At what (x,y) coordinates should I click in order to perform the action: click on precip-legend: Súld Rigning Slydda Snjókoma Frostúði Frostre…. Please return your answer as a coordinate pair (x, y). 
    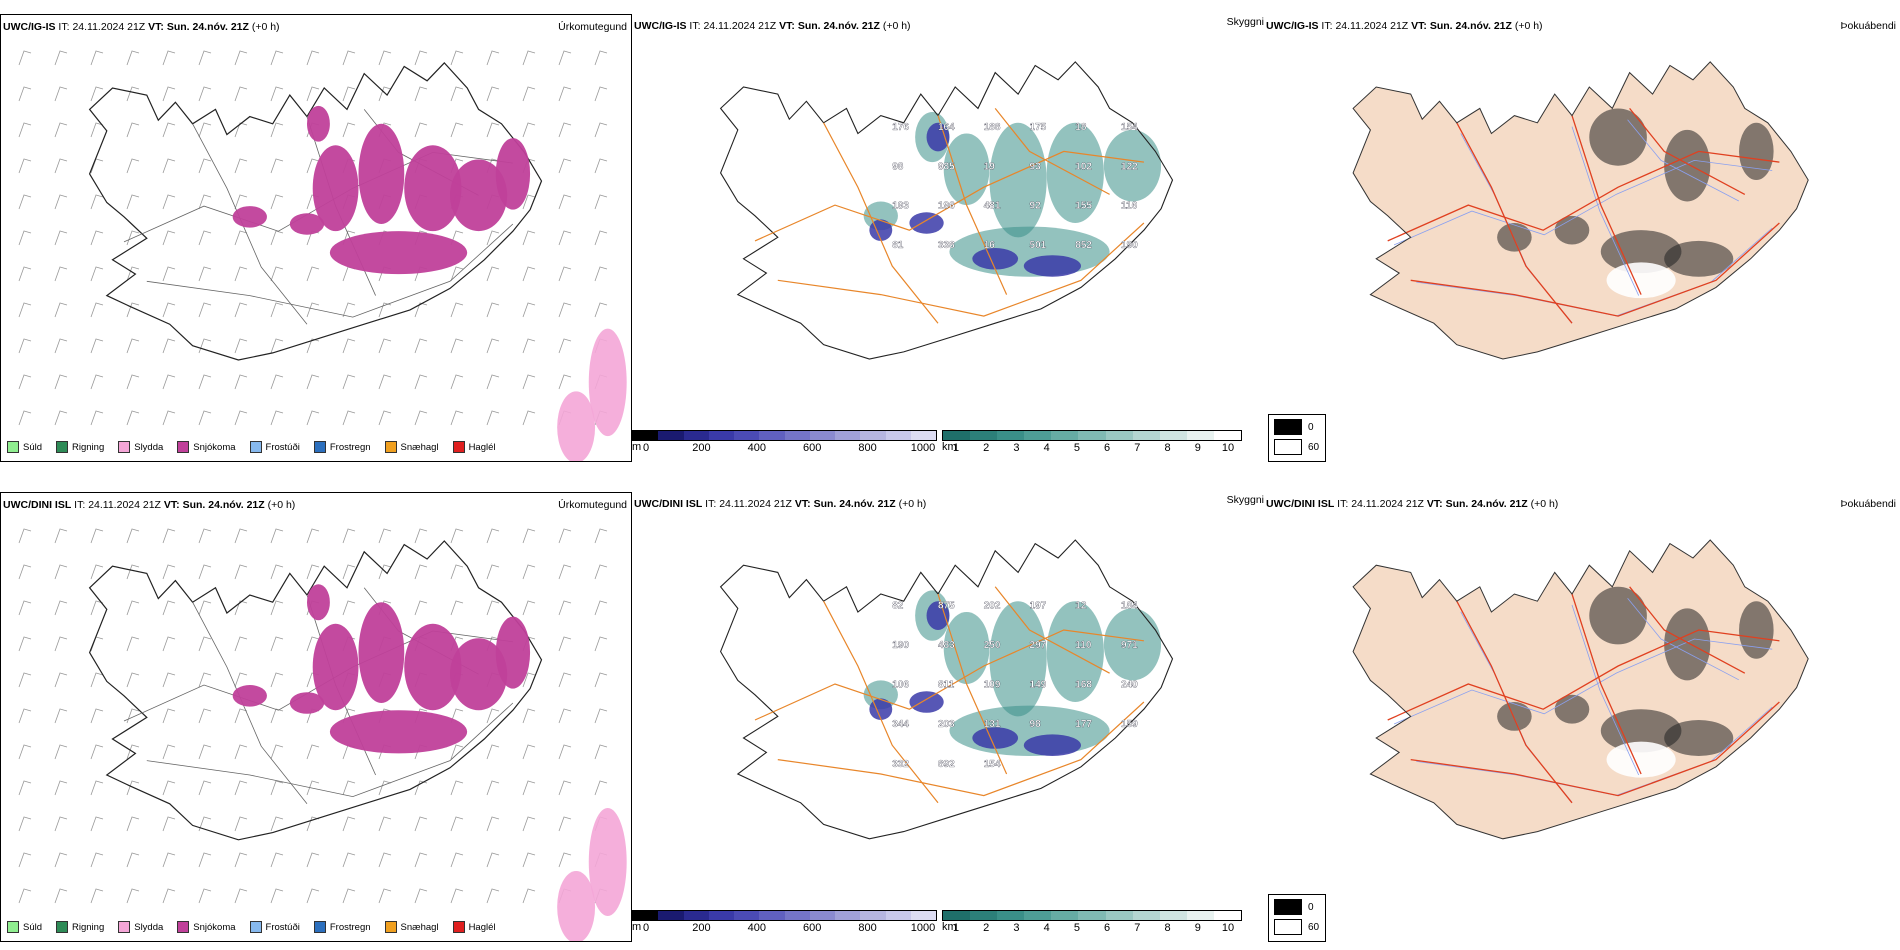
    Looking at the image, I should click on (255, 927).